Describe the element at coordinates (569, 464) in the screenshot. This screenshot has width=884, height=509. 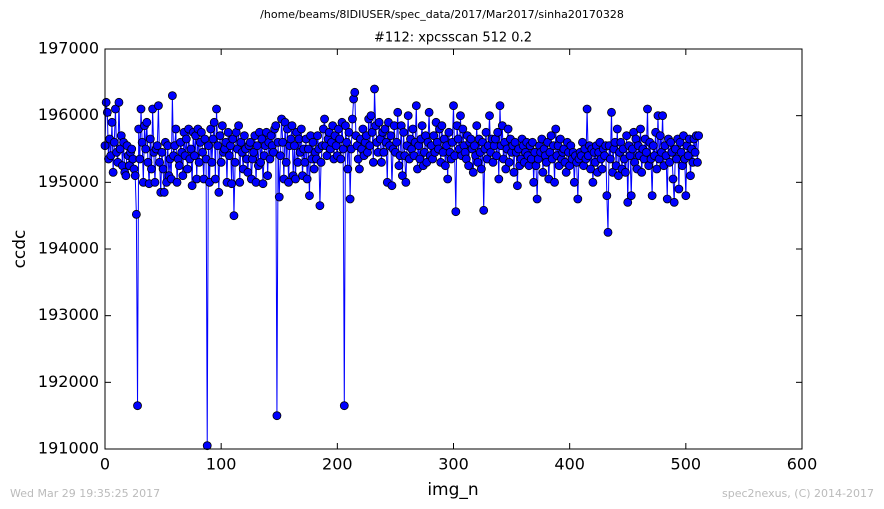
I see `x-tick-label: 400` at that location.